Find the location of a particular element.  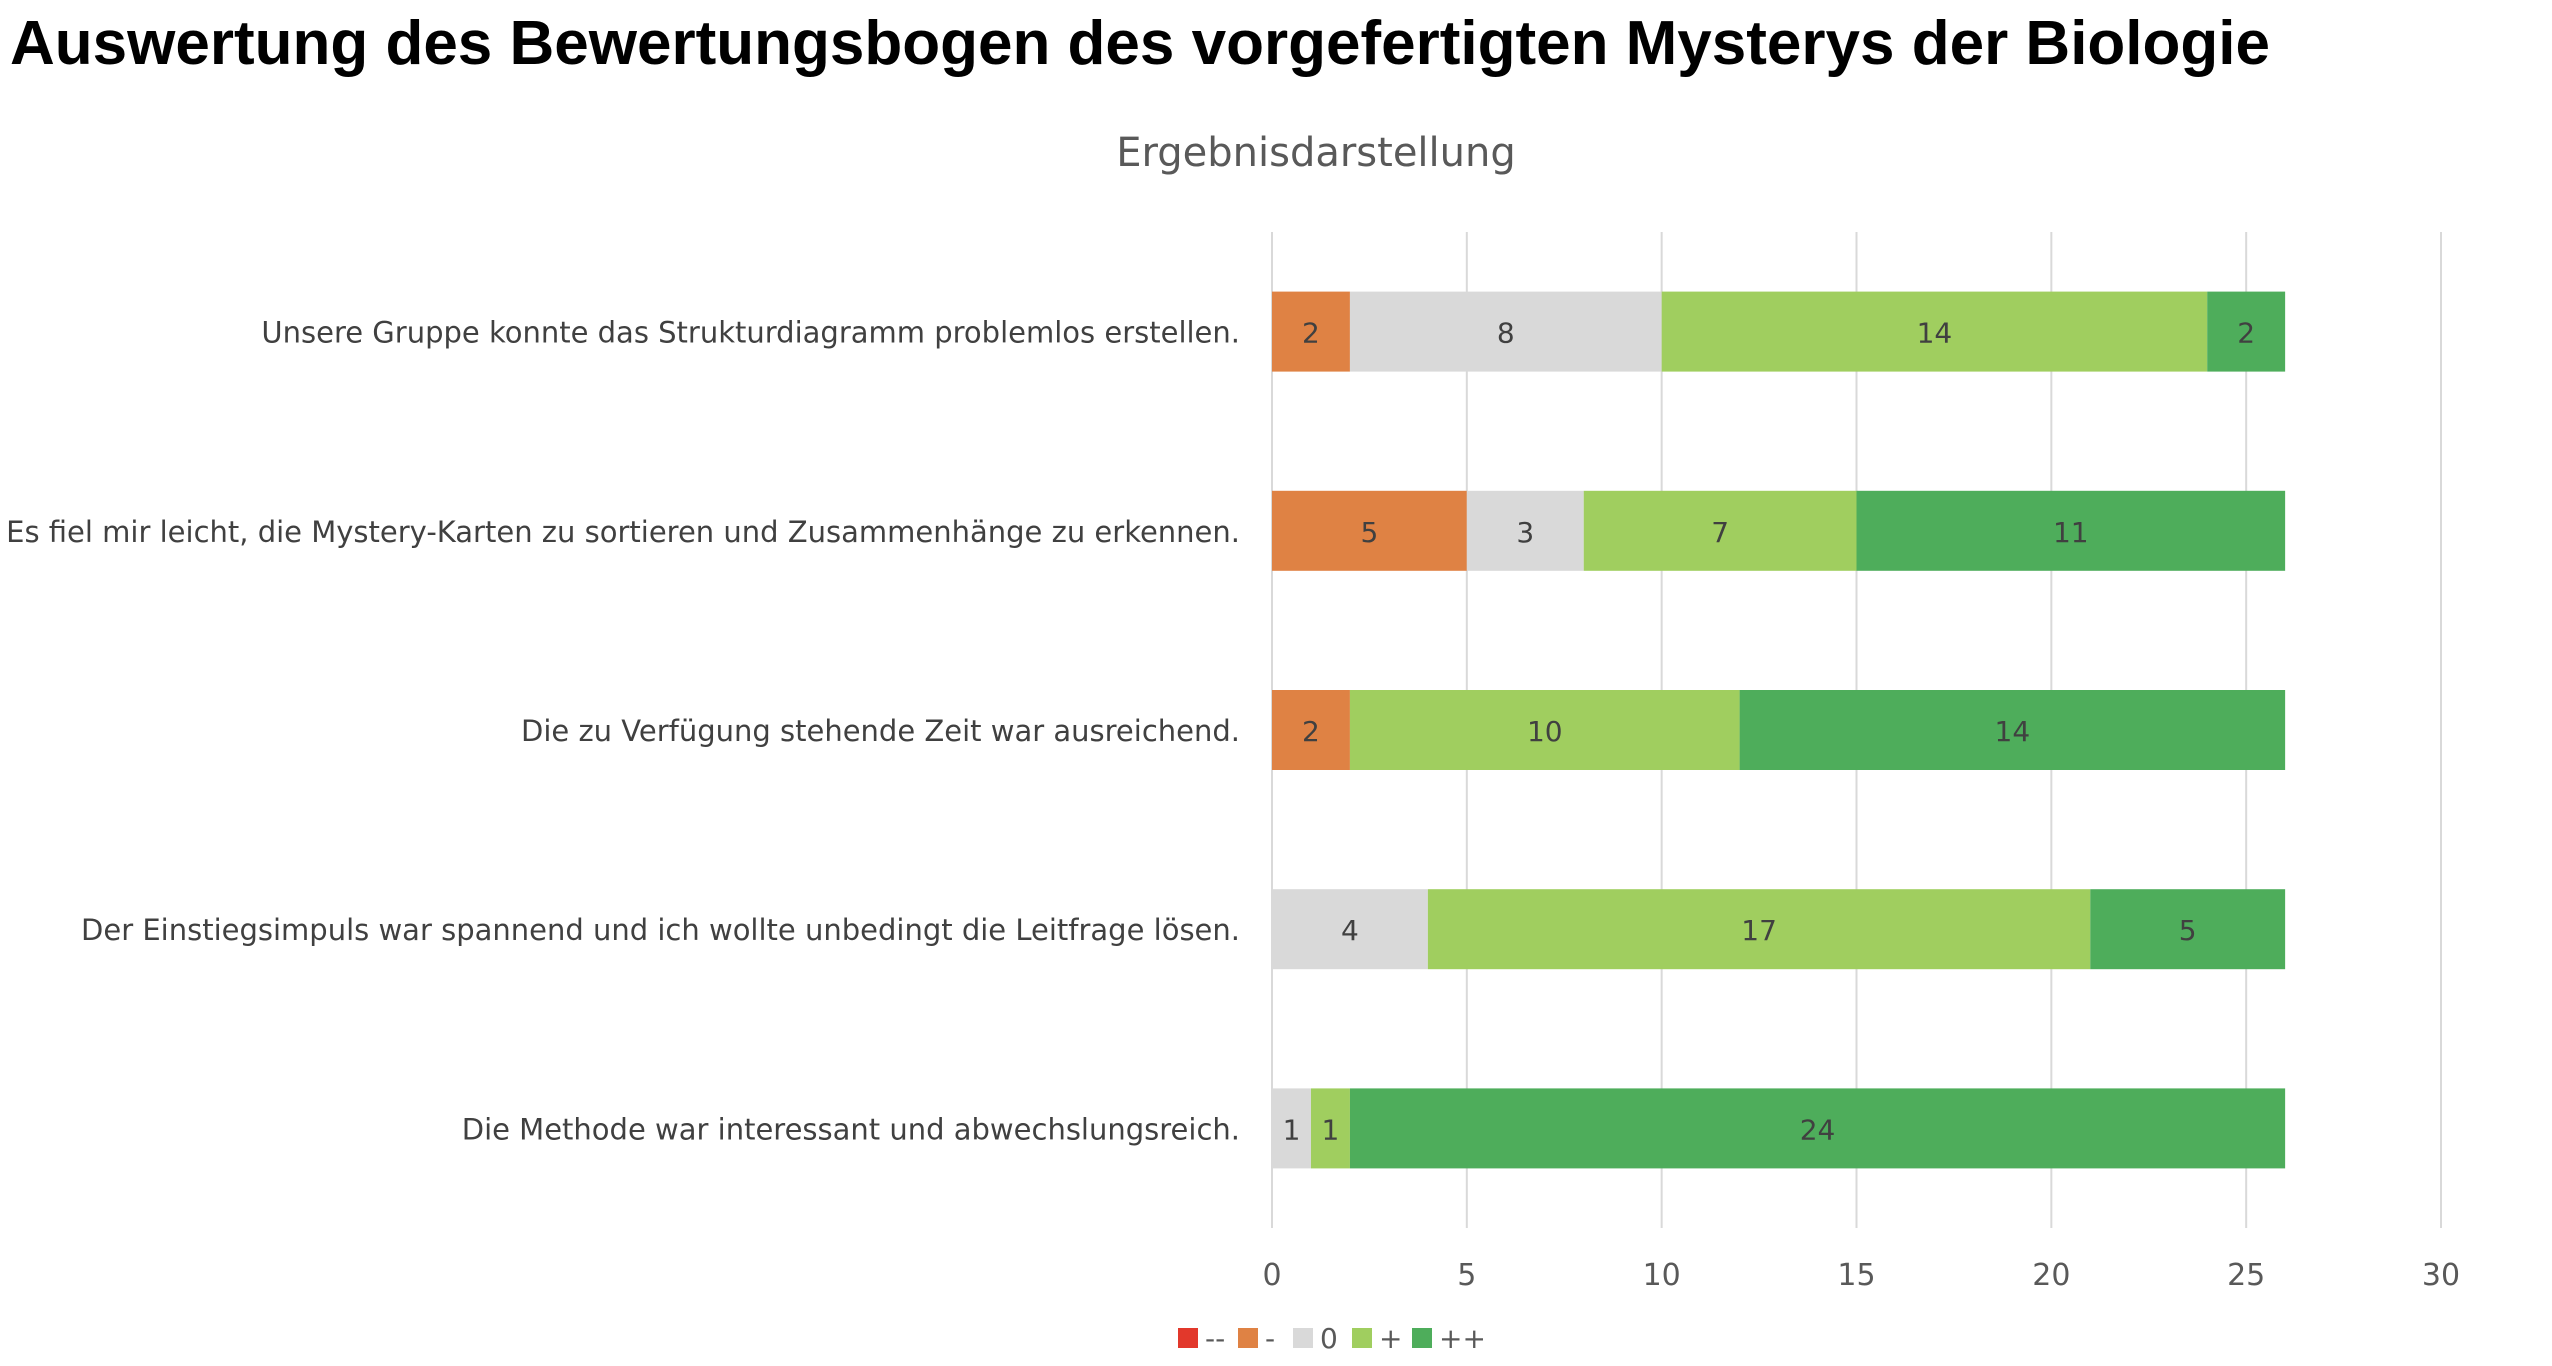

x-tick-label: 30 is located at coordinates (2441, 1275).